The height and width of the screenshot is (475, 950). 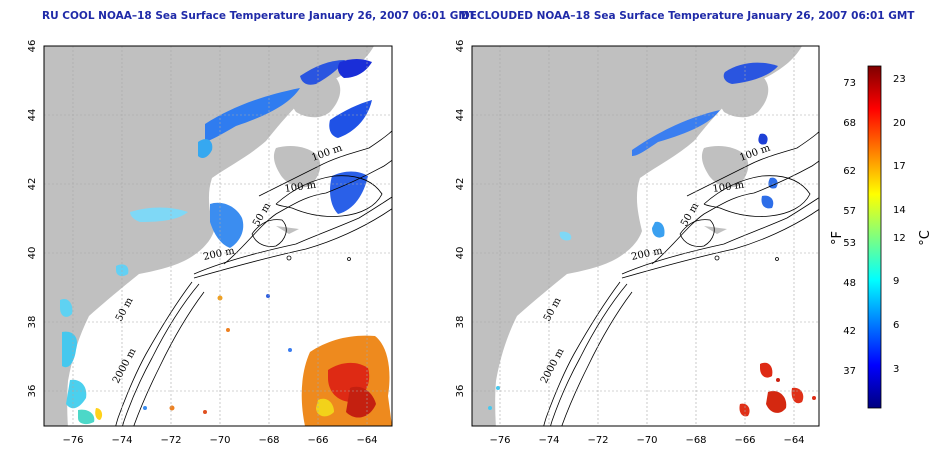 What do you see at coordinates (899, 123) in the screenshot?
I see `celsius-tick: 20` at bounding box center [899, 123].